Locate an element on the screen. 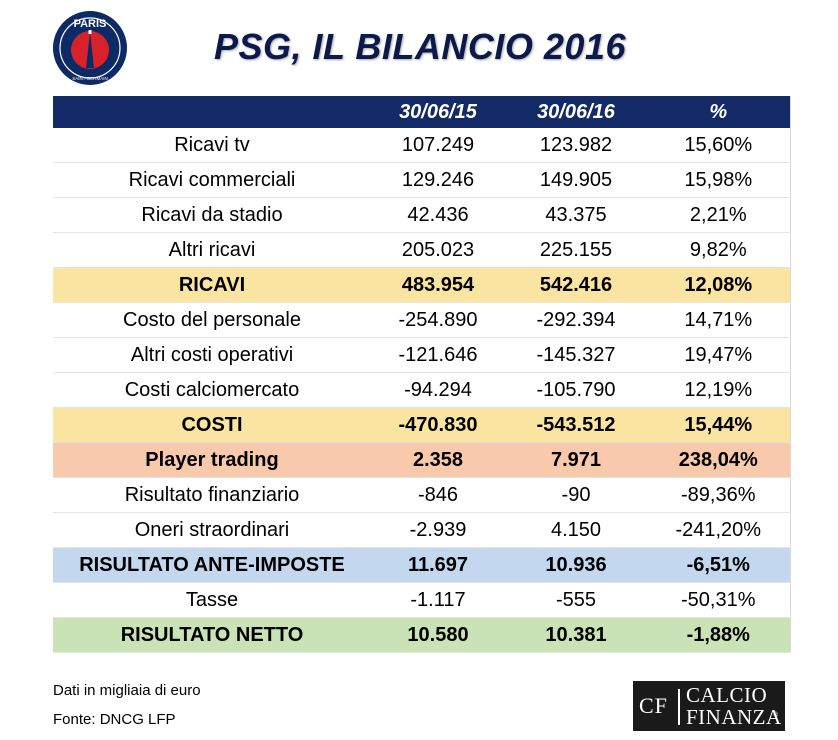 The width and height of the screenshot is (838, 740). value-2016: 10.381 is located at coordinates (576, 635).